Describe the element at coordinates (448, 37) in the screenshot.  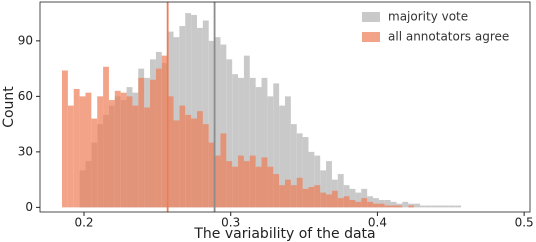
I see `legend-label: all annotators agree` at that location.